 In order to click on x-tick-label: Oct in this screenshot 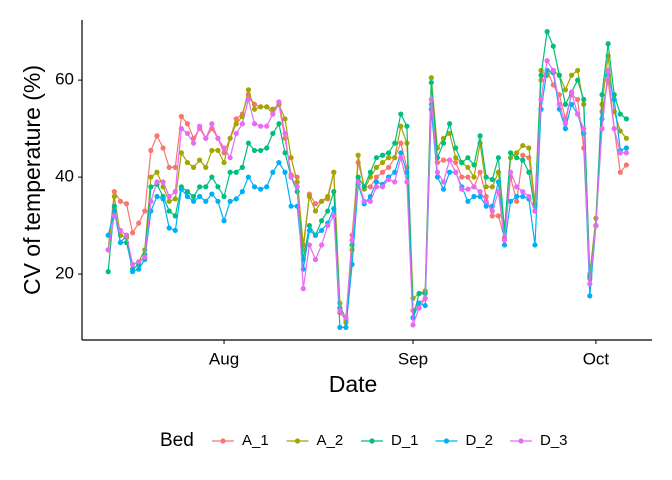, I will do `click(596, 358)`.